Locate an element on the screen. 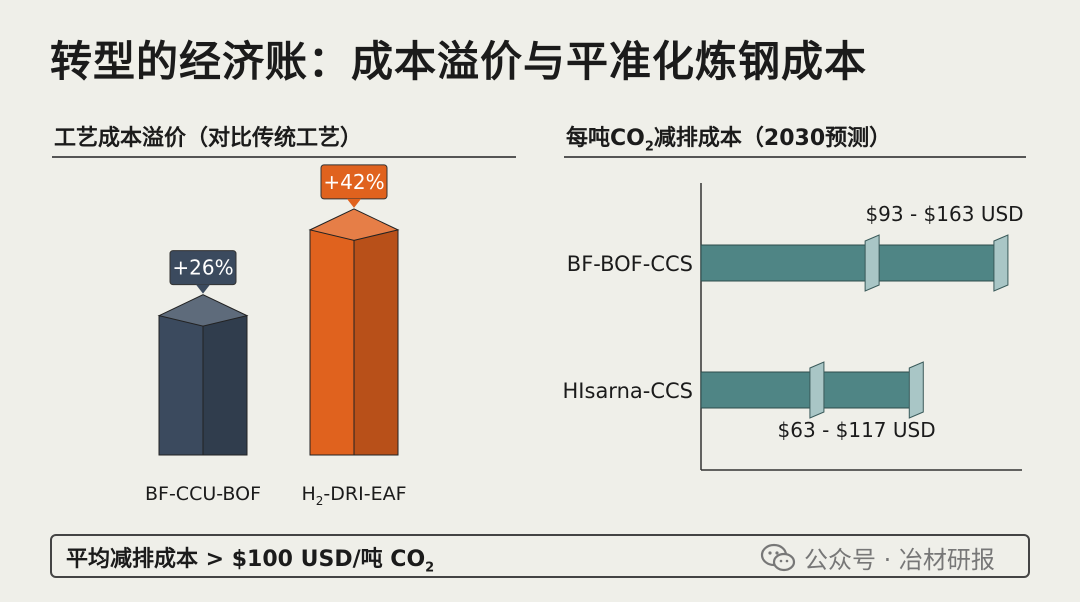 The image size is (1080, 602). page-title: 转型的经济账：成本溢价与平准化炼钢成本 is located at coordinates (459, 61).